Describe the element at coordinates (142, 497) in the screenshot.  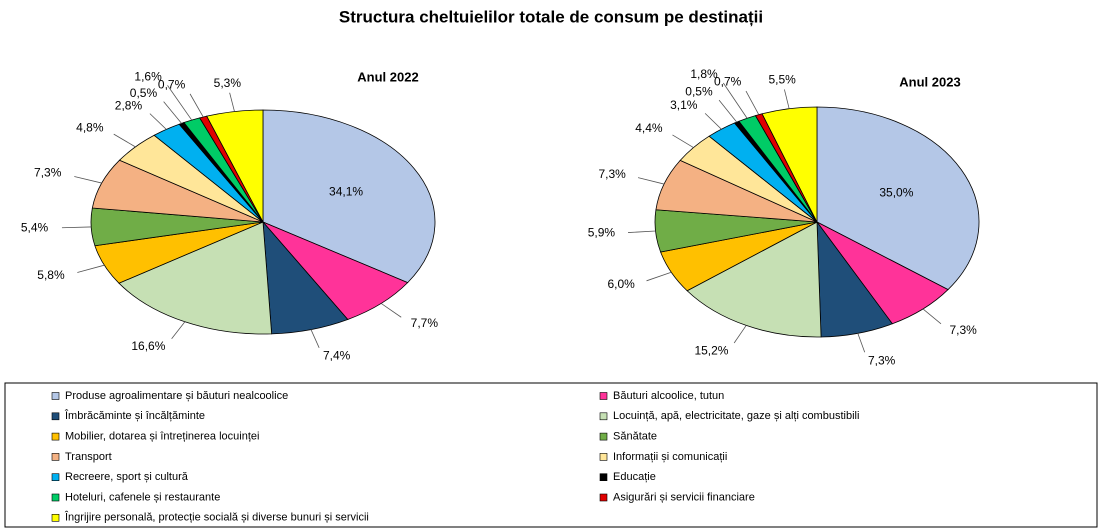
I see `legend-label: Hoteluri, cafenele și restaurante` at that location.